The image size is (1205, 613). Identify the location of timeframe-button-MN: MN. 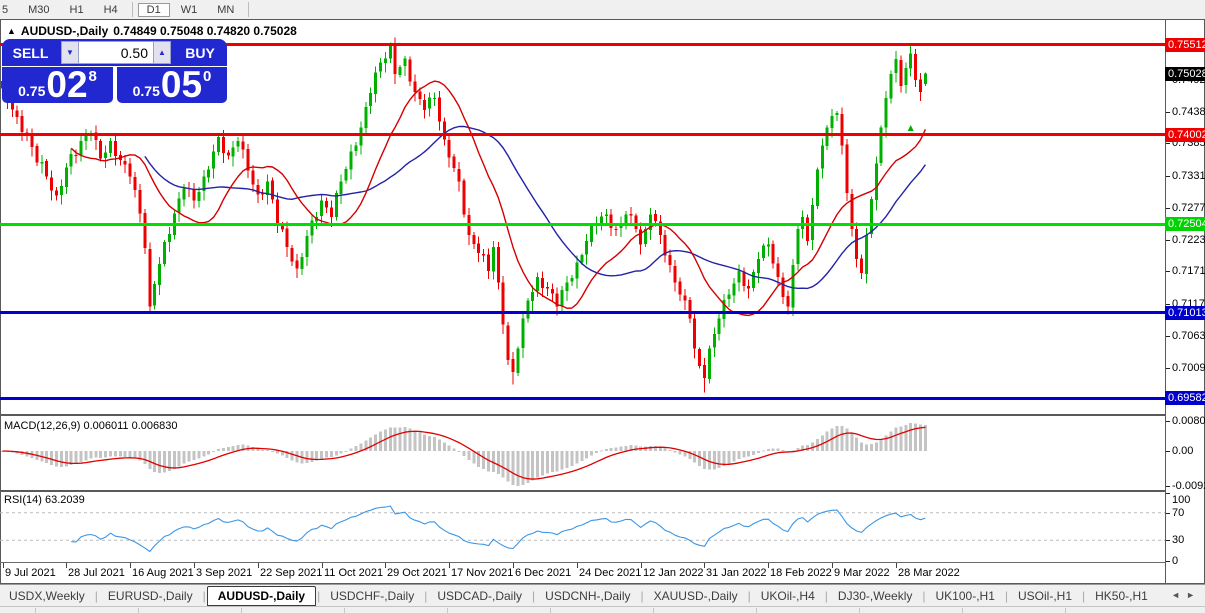
(226, 9).